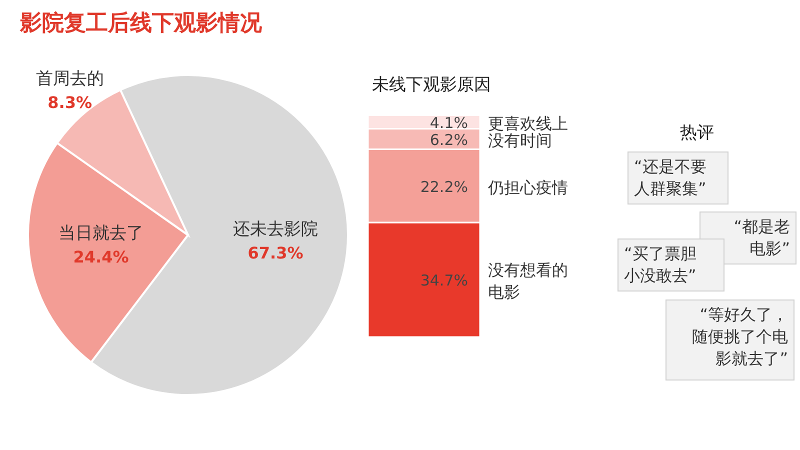 The width and height of the screenshot is (800, 450). What do you see at coordinates (141, 23) in the screenshot?
I see `chart-title: 影院复工后线下观影情况` at bounding box center [141, 23].